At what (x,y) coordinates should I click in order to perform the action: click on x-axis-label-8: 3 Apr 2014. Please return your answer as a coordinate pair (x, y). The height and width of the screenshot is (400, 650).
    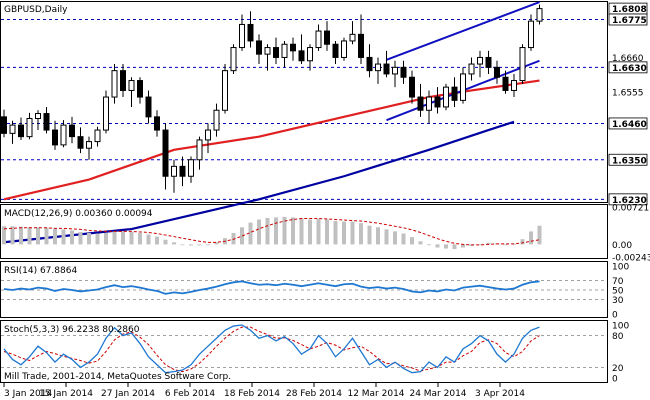
    Looking at the image, I should click on (500, 394).